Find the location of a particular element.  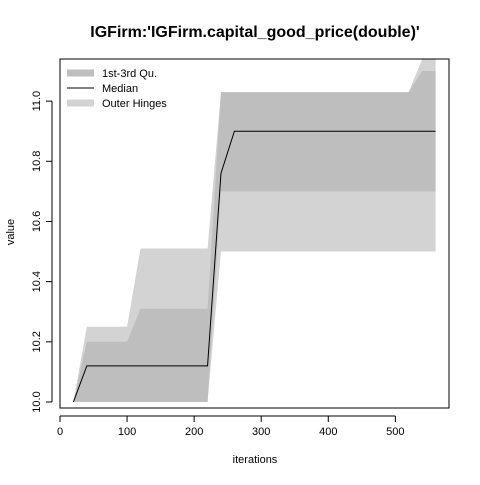

y-tick-label: 10.6 is located at coordinates (37, 221).